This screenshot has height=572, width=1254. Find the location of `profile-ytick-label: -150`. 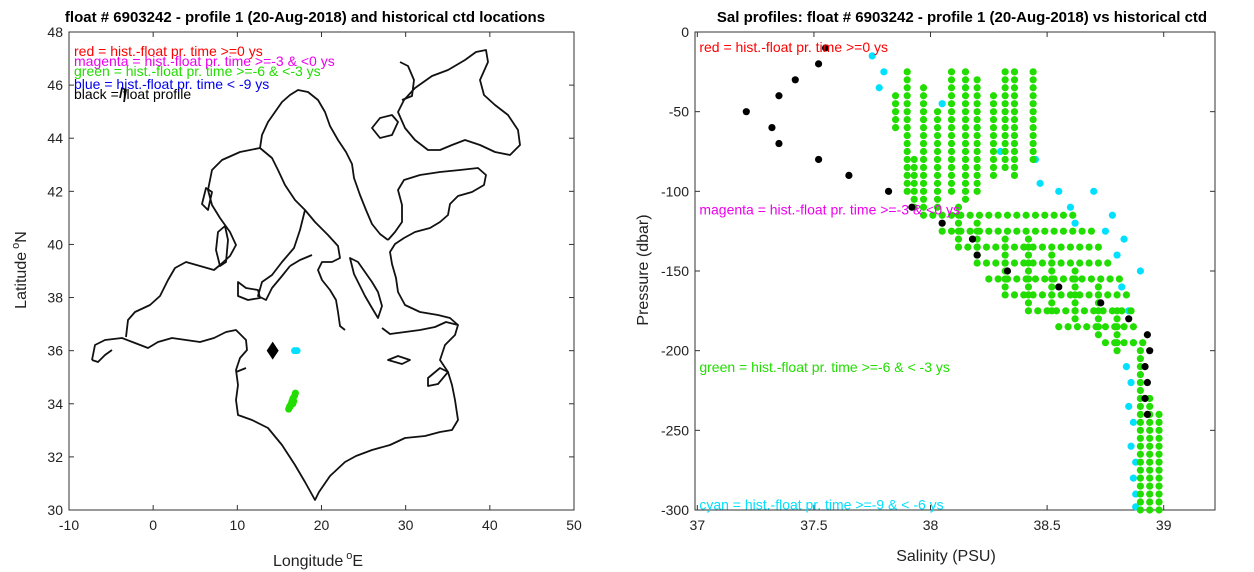

profile-ytick-label: -150 is located at coordinates (675, 271).